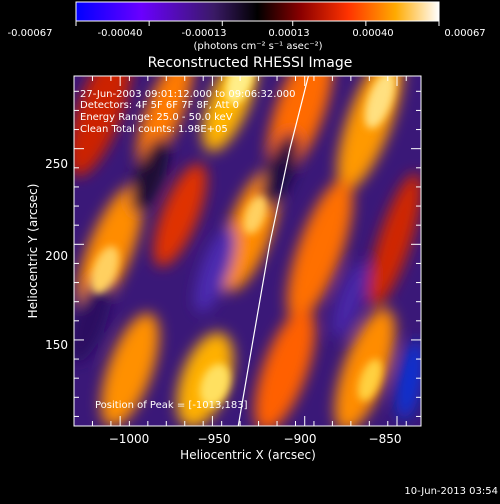 This screenshot has height=504, width=500. I want to click on colorbar-gradient, so click(257, 11).